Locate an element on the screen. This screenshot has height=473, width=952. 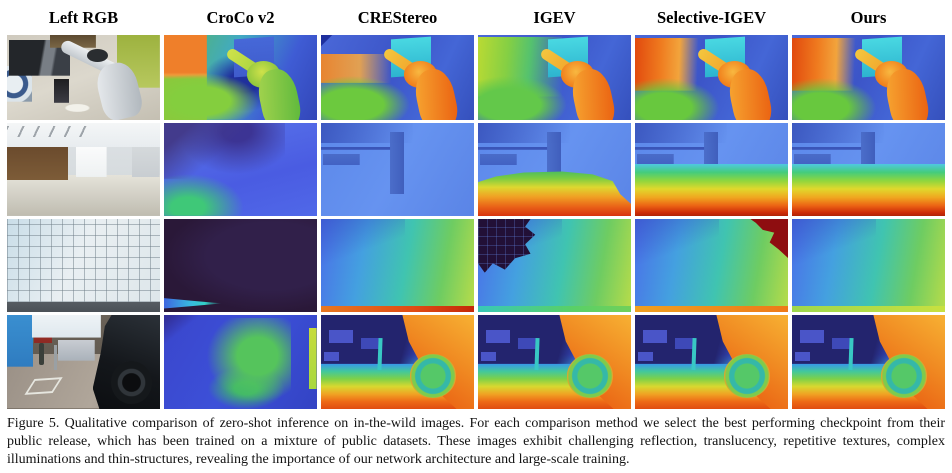
cell-row4-crestereo-depth is located at coordinates (397, 362).